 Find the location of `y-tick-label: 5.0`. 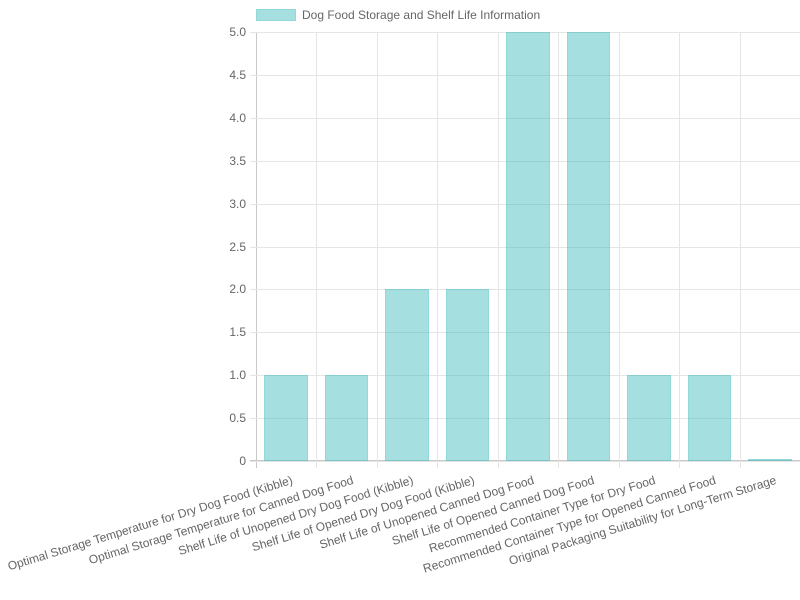

y-tick-label: 5.0 is located at coordinates (237, 32).